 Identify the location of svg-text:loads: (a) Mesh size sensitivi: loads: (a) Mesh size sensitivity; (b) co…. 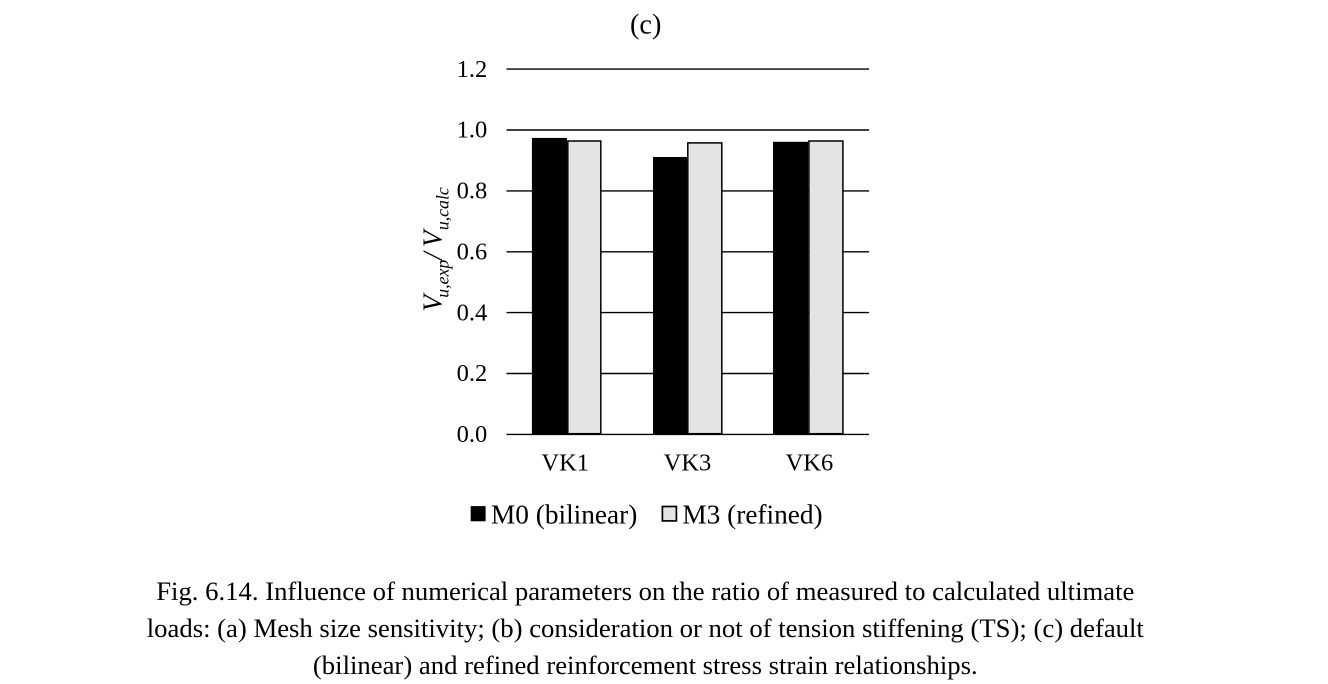
(646, 628).